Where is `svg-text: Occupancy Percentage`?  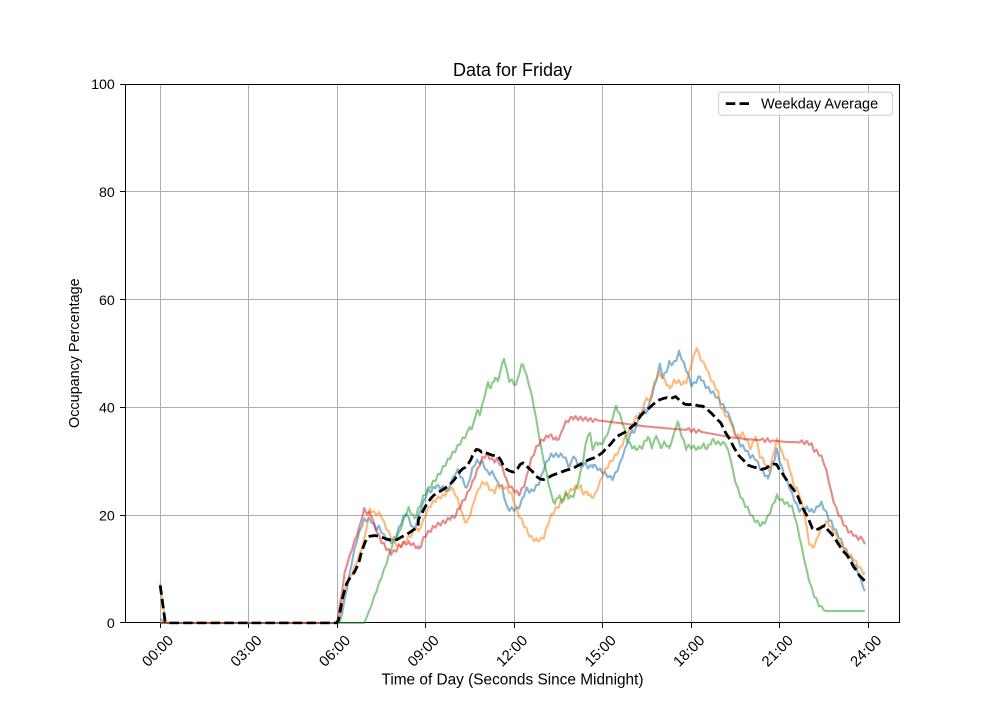 svg-text: Occupancy Percentage is located at coordinates (75, 353).